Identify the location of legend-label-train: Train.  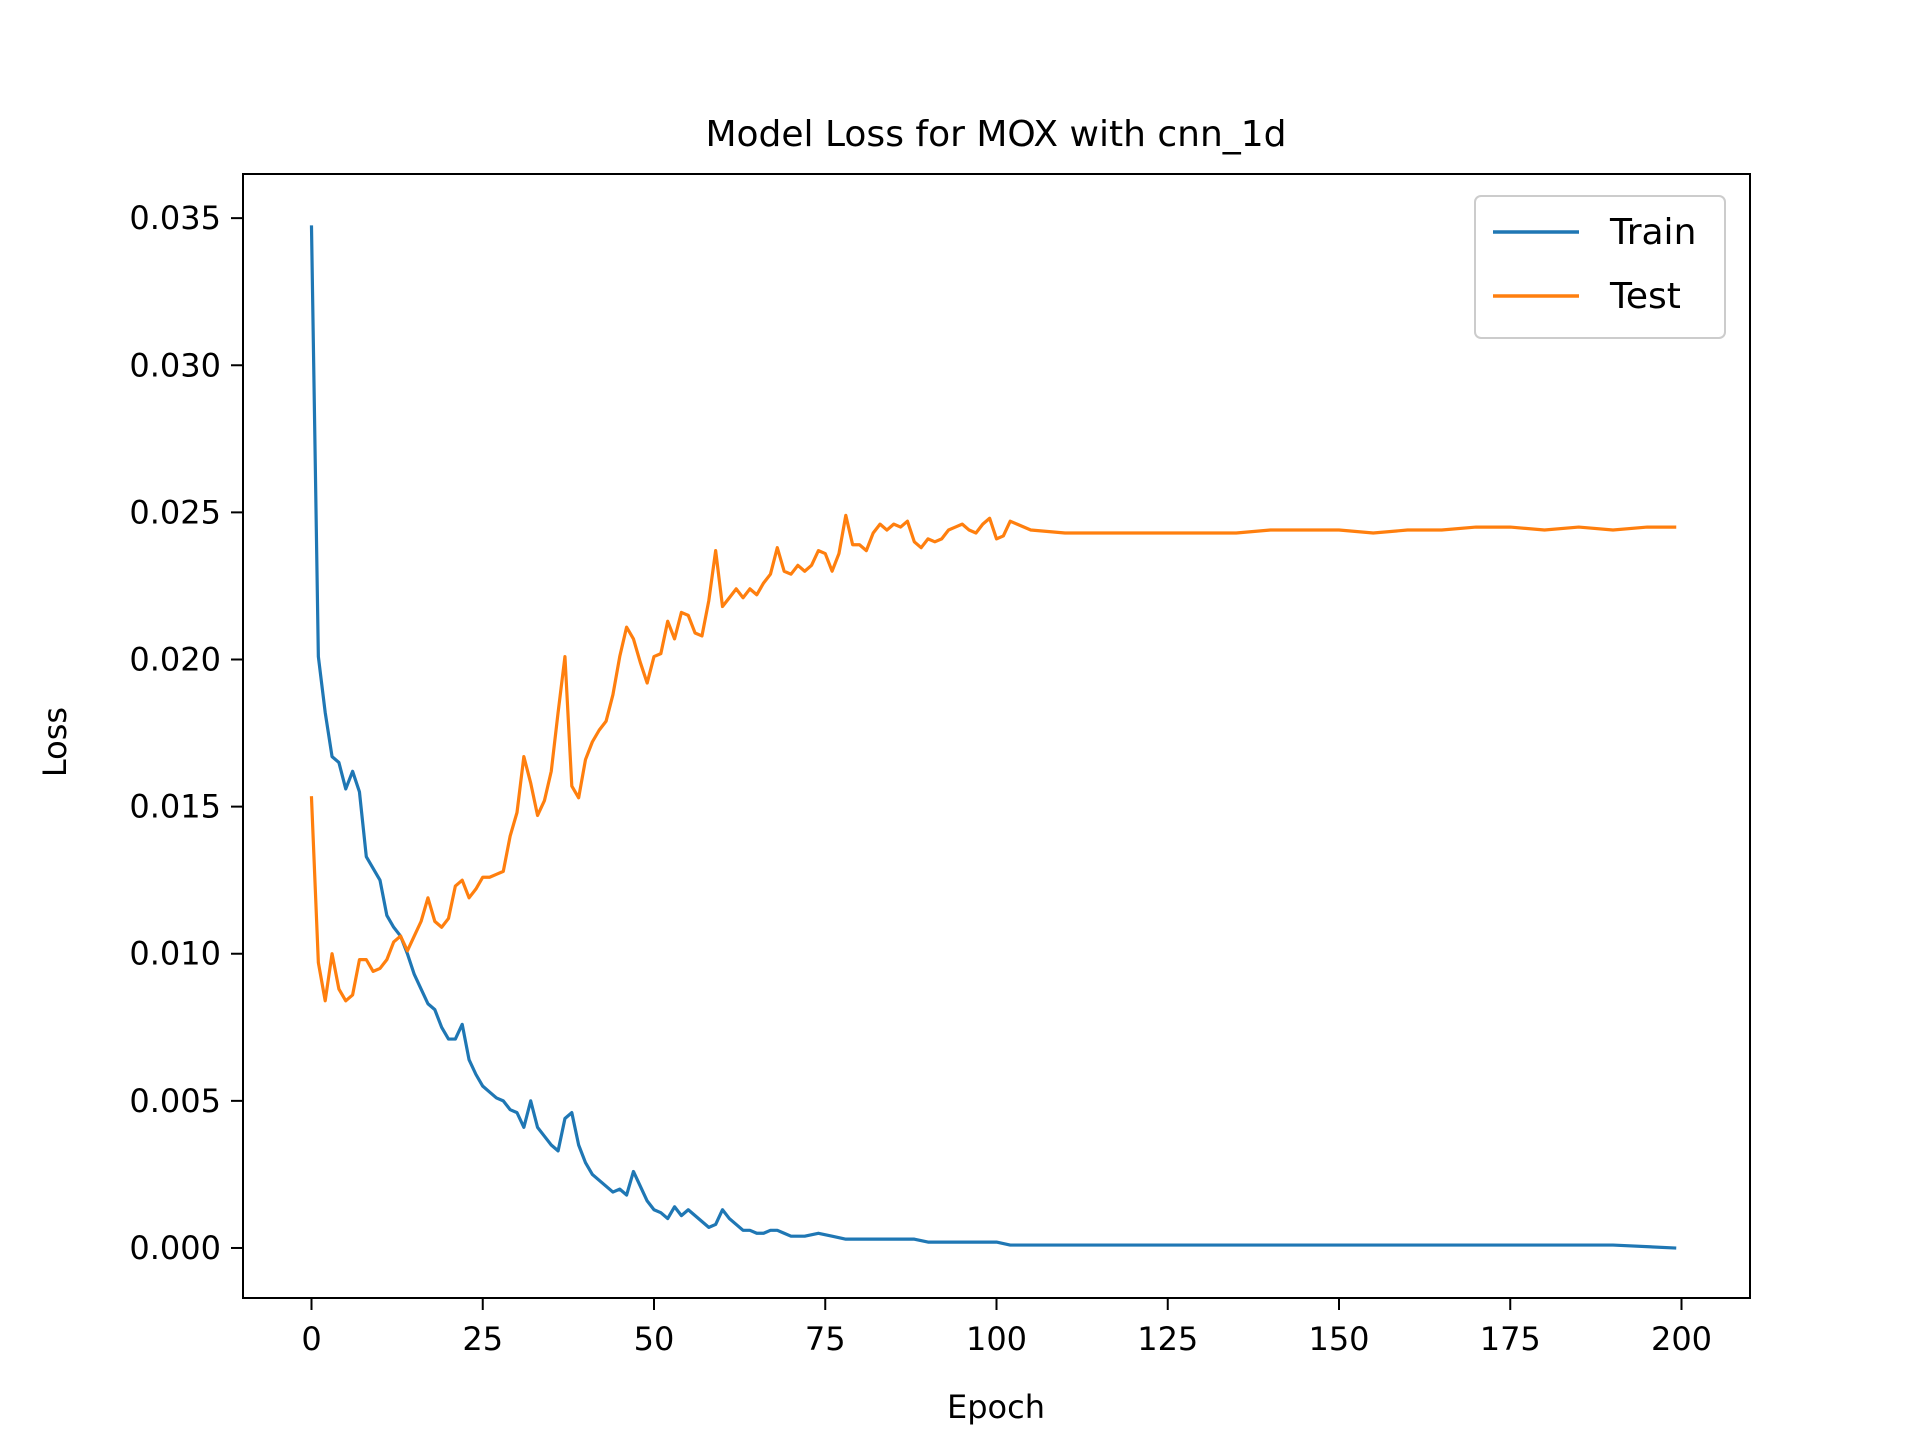
(1652, 232).